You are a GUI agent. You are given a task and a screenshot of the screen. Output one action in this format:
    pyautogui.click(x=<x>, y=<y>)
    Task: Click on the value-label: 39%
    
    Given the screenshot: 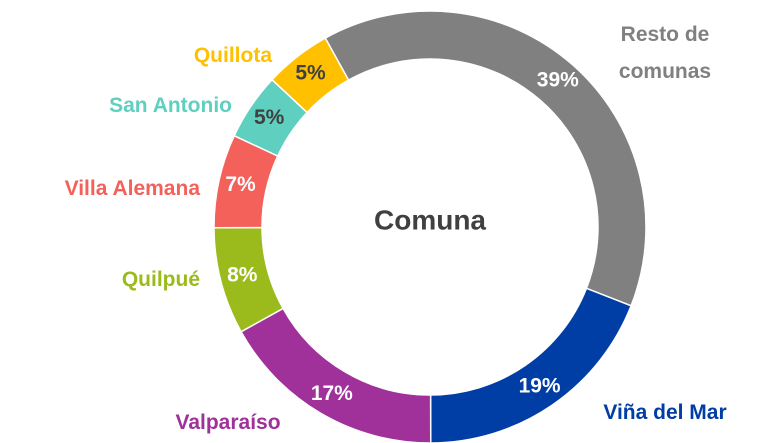 What is the action you would take?
    pyautogui.click(x=558, y=80)
    